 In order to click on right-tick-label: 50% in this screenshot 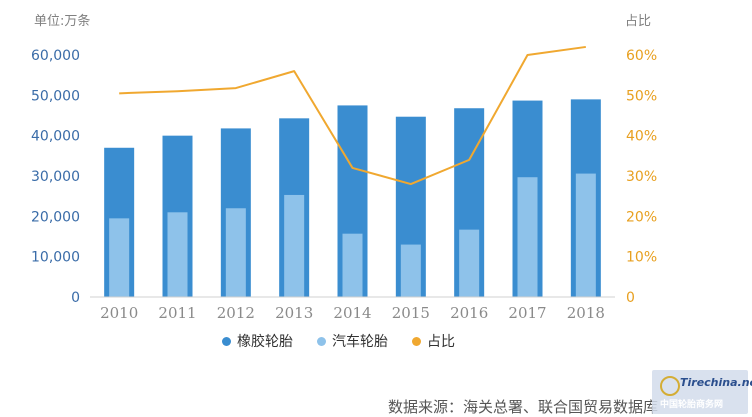, I will do `click(641, 96)`.